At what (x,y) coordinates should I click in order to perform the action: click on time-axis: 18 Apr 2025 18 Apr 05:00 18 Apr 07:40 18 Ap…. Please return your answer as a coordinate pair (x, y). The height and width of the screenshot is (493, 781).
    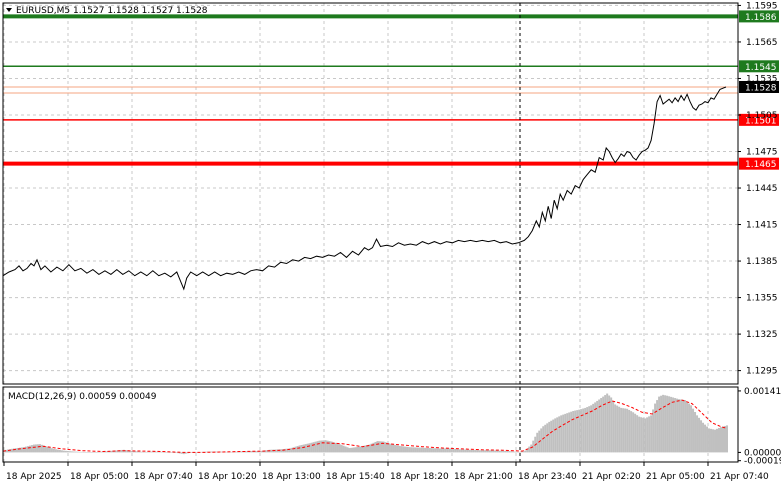
    Looking at the image, I should click on (386, 472).